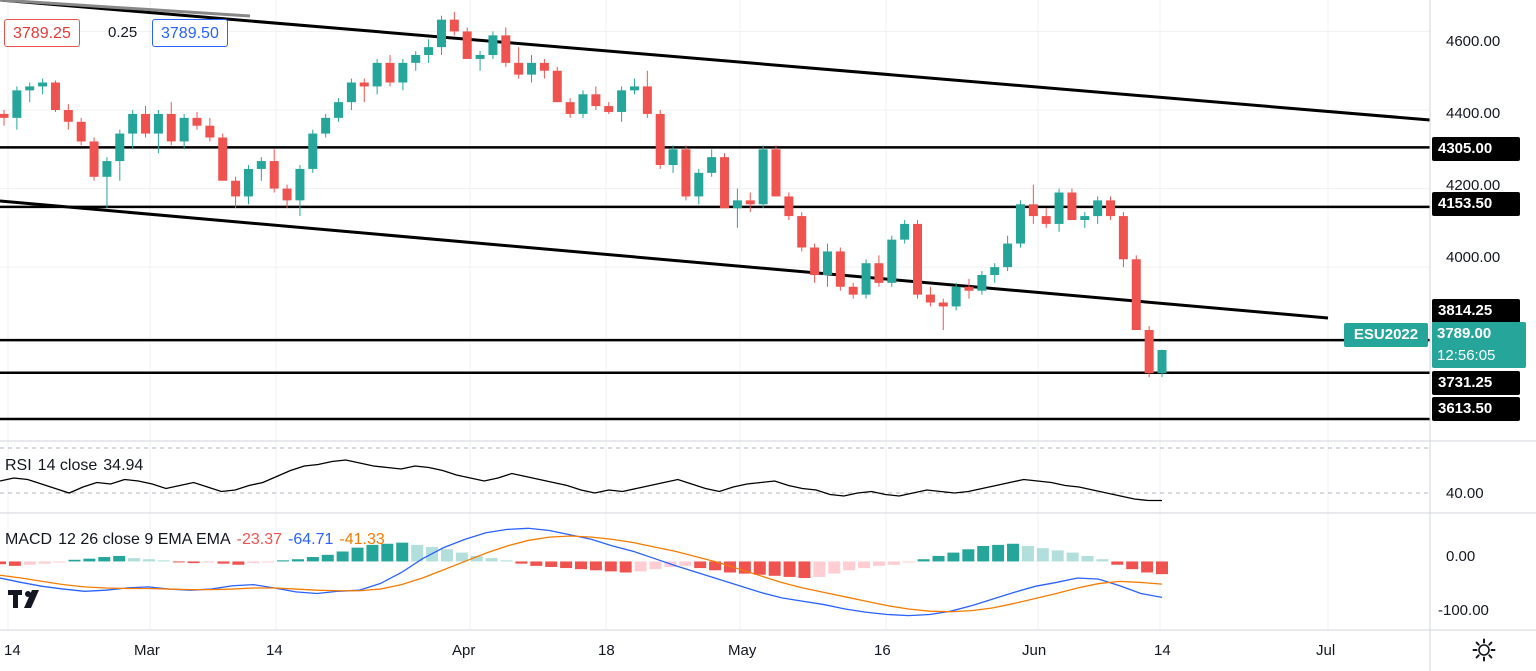  What do you see at coordinates (1464, 333) in the screenshot?
I see `current-price: 3789.00` at bounding box center [1464, 333].